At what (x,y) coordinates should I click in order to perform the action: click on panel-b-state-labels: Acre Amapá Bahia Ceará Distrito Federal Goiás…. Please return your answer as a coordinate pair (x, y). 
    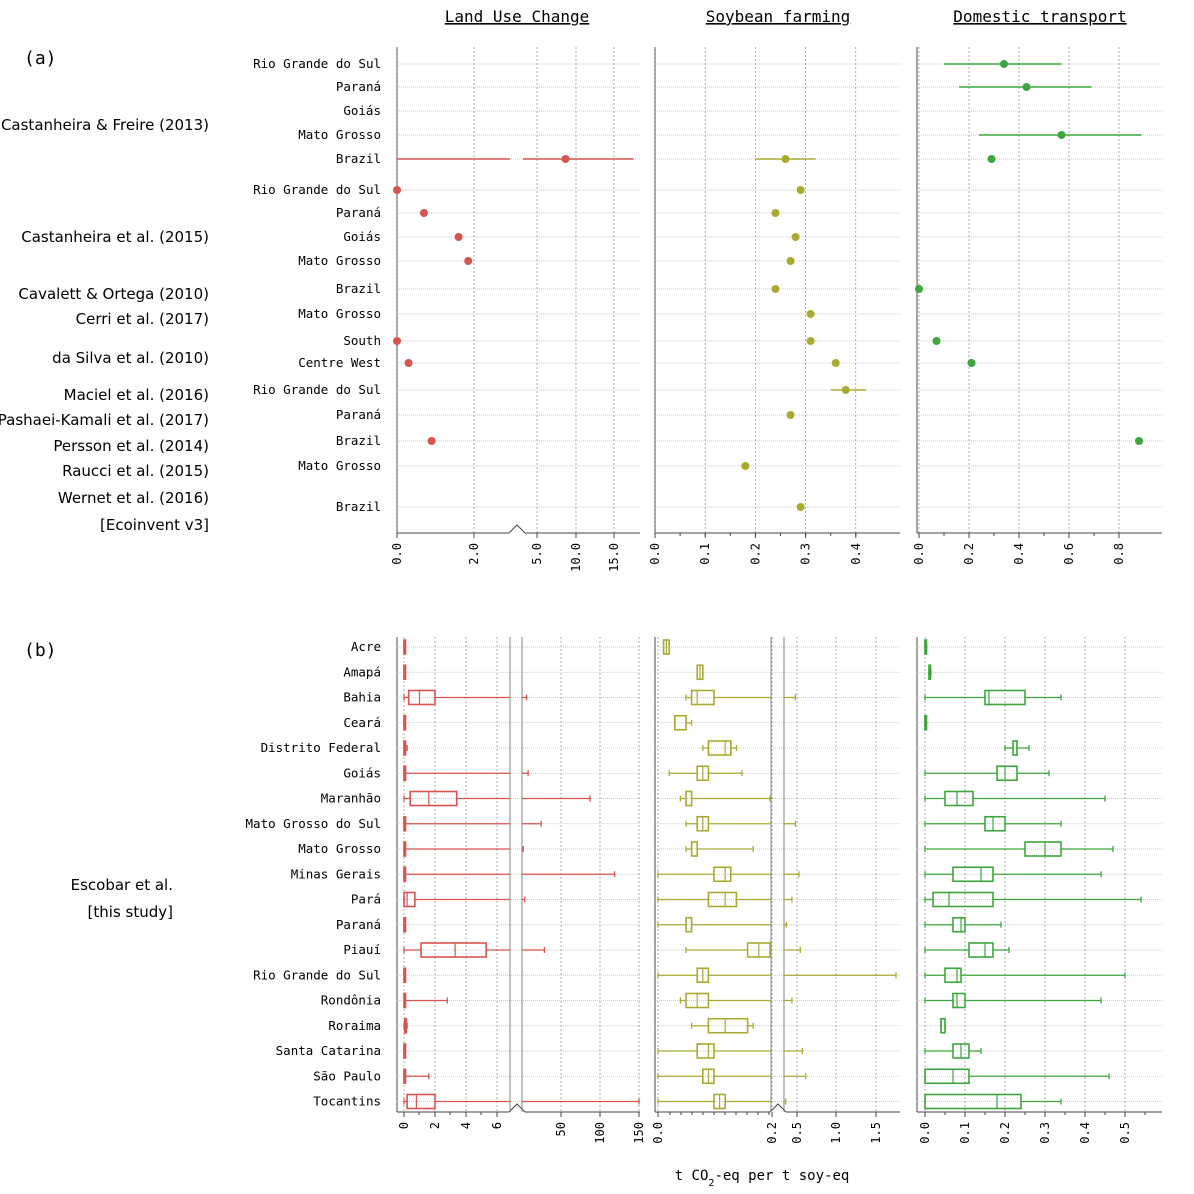
    Looking at the image, I should click on (313, 874).